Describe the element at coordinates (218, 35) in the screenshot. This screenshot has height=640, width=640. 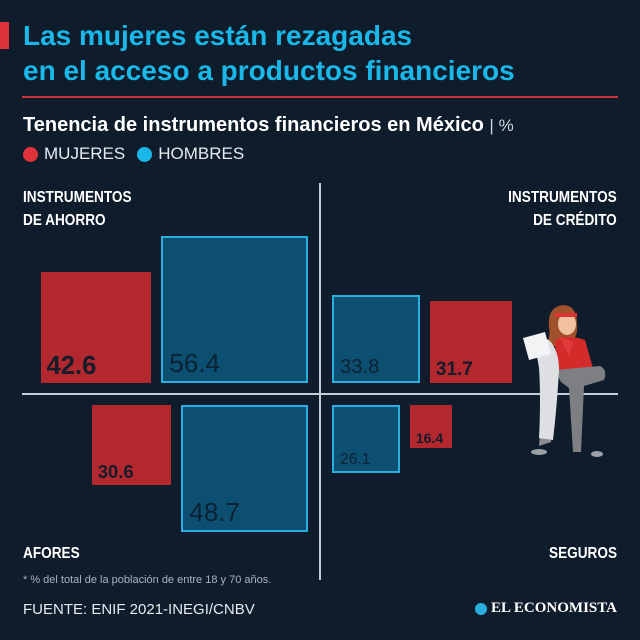
I see `title-line-1: Las mujeres están rezagadas` at that location.